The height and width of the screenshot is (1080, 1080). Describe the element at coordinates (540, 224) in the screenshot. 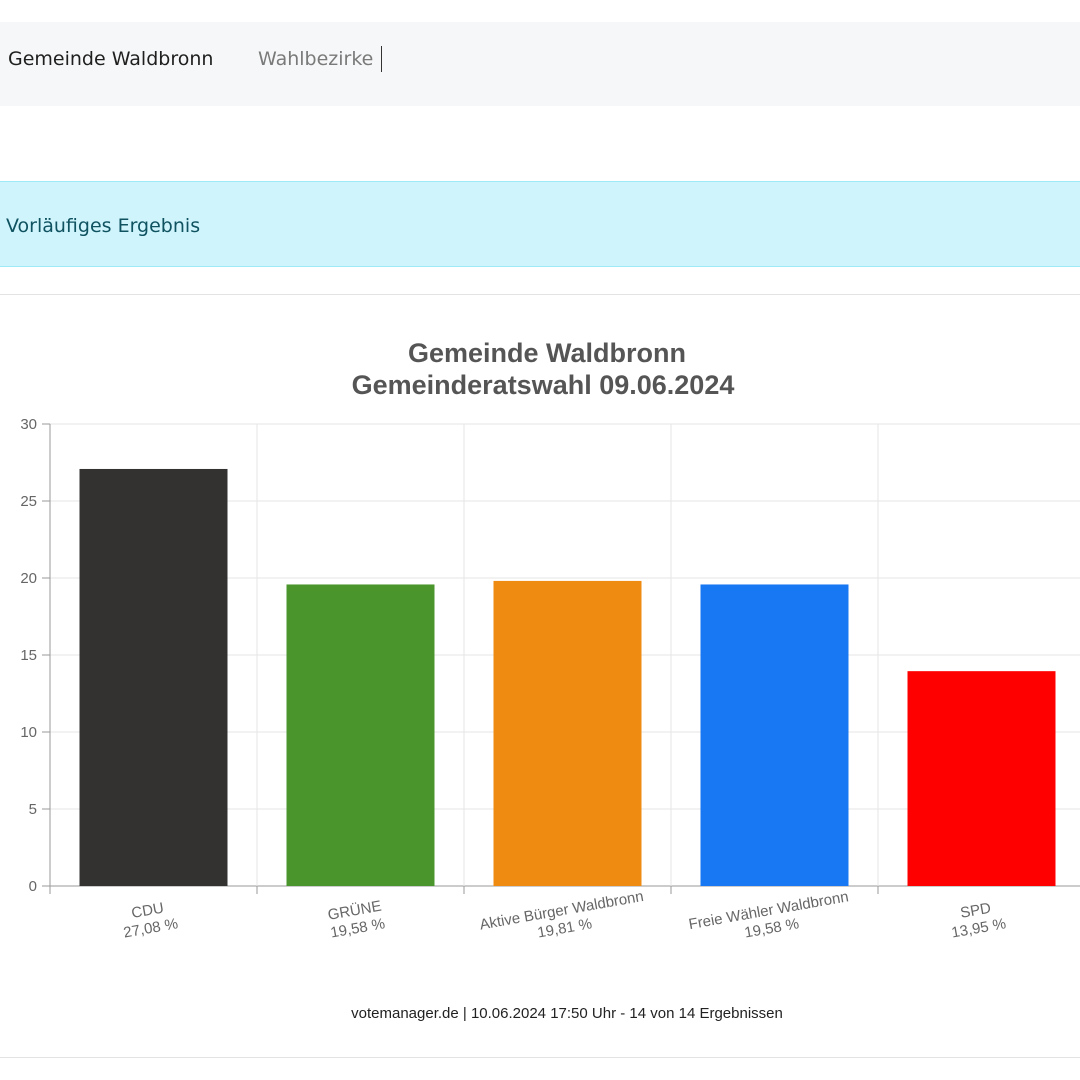

I see `status-alert: Vorläufiges Ergebnis` at that location.